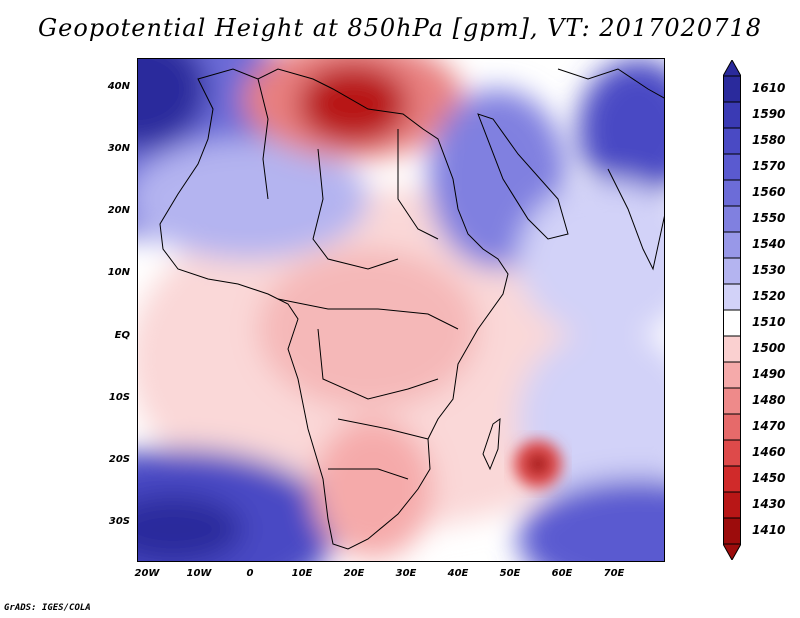 The image size is (800, 618). What do you see at coordinates (769, 270) in the screenshot?
I see `colorbar-label: 1530` at bounding box center [769, 270].